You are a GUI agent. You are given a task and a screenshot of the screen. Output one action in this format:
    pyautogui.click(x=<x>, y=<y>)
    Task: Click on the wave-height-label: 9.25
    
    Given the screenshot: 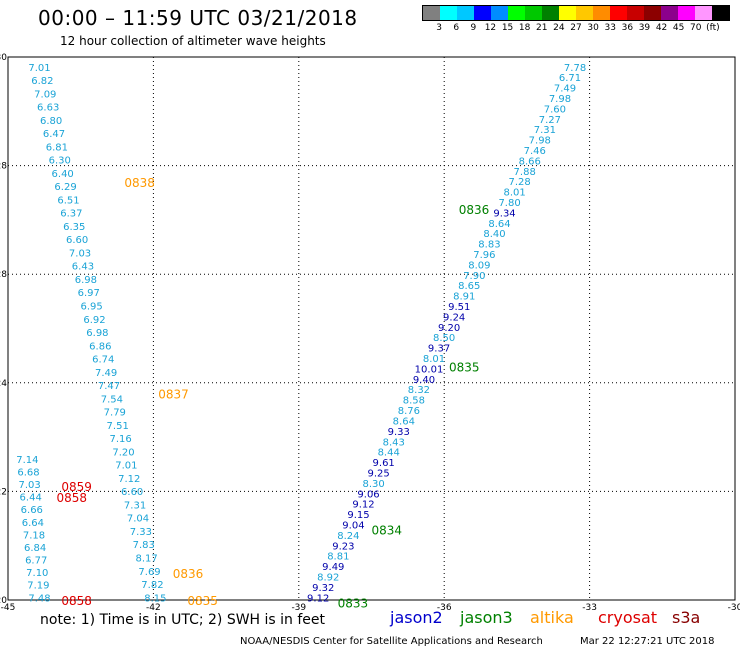 What is the action you would take?
    pyautogui.click(x=378, y=473)
    